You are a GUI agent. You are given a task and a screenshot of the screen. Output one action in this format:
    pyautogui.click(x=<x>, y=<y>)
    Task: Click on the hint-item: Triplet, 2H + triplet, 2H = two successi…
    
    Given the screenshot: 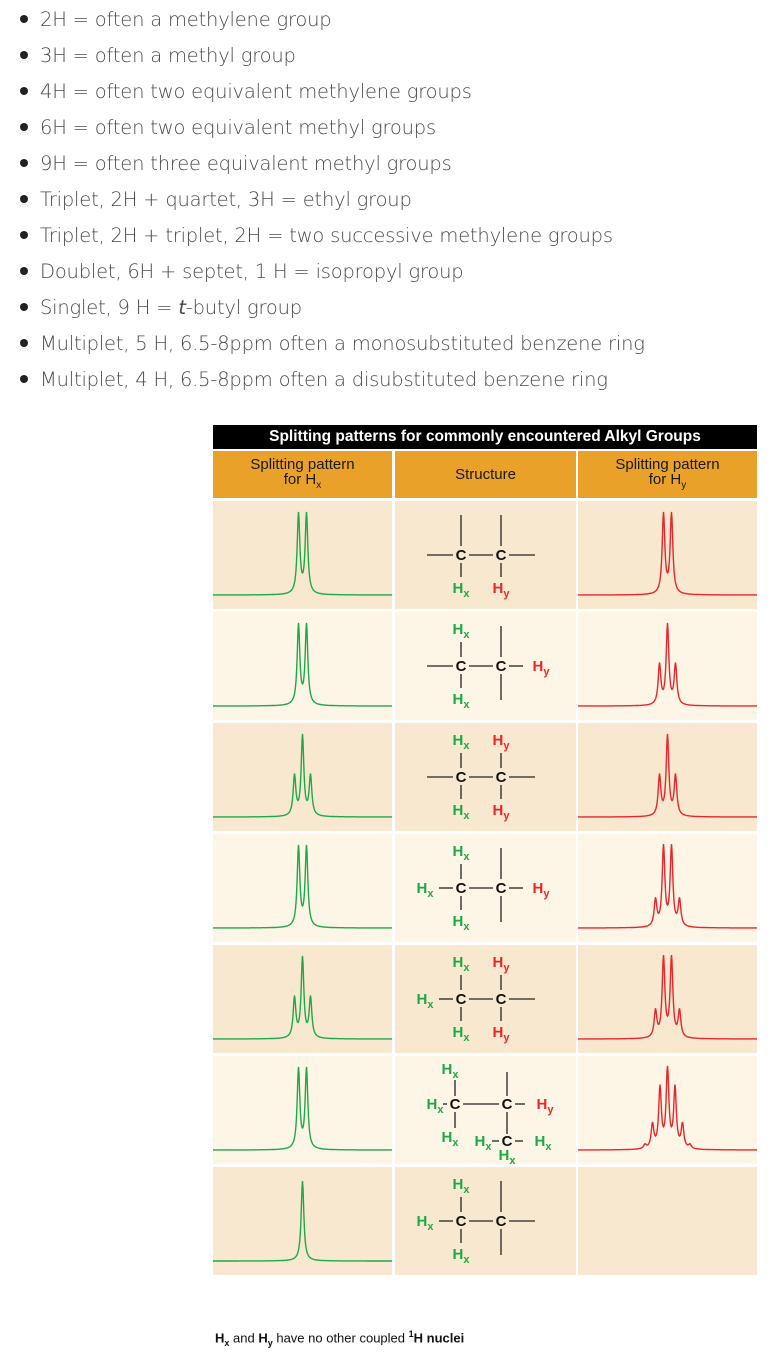 What is the action you would take?
    pyautogui.click(x=316, y=236)
    